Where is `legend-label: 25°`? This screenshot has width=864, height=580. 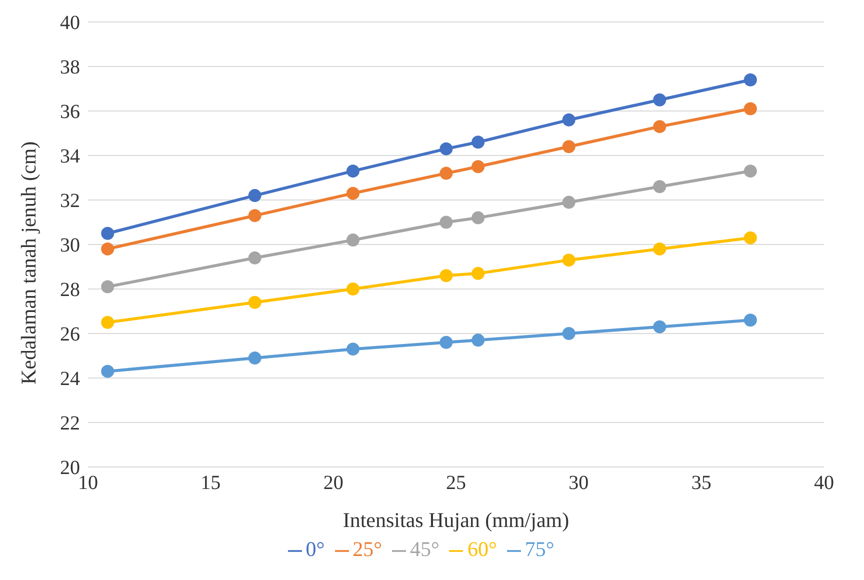 legend-label: 25° is located at coordinates (367, 549).